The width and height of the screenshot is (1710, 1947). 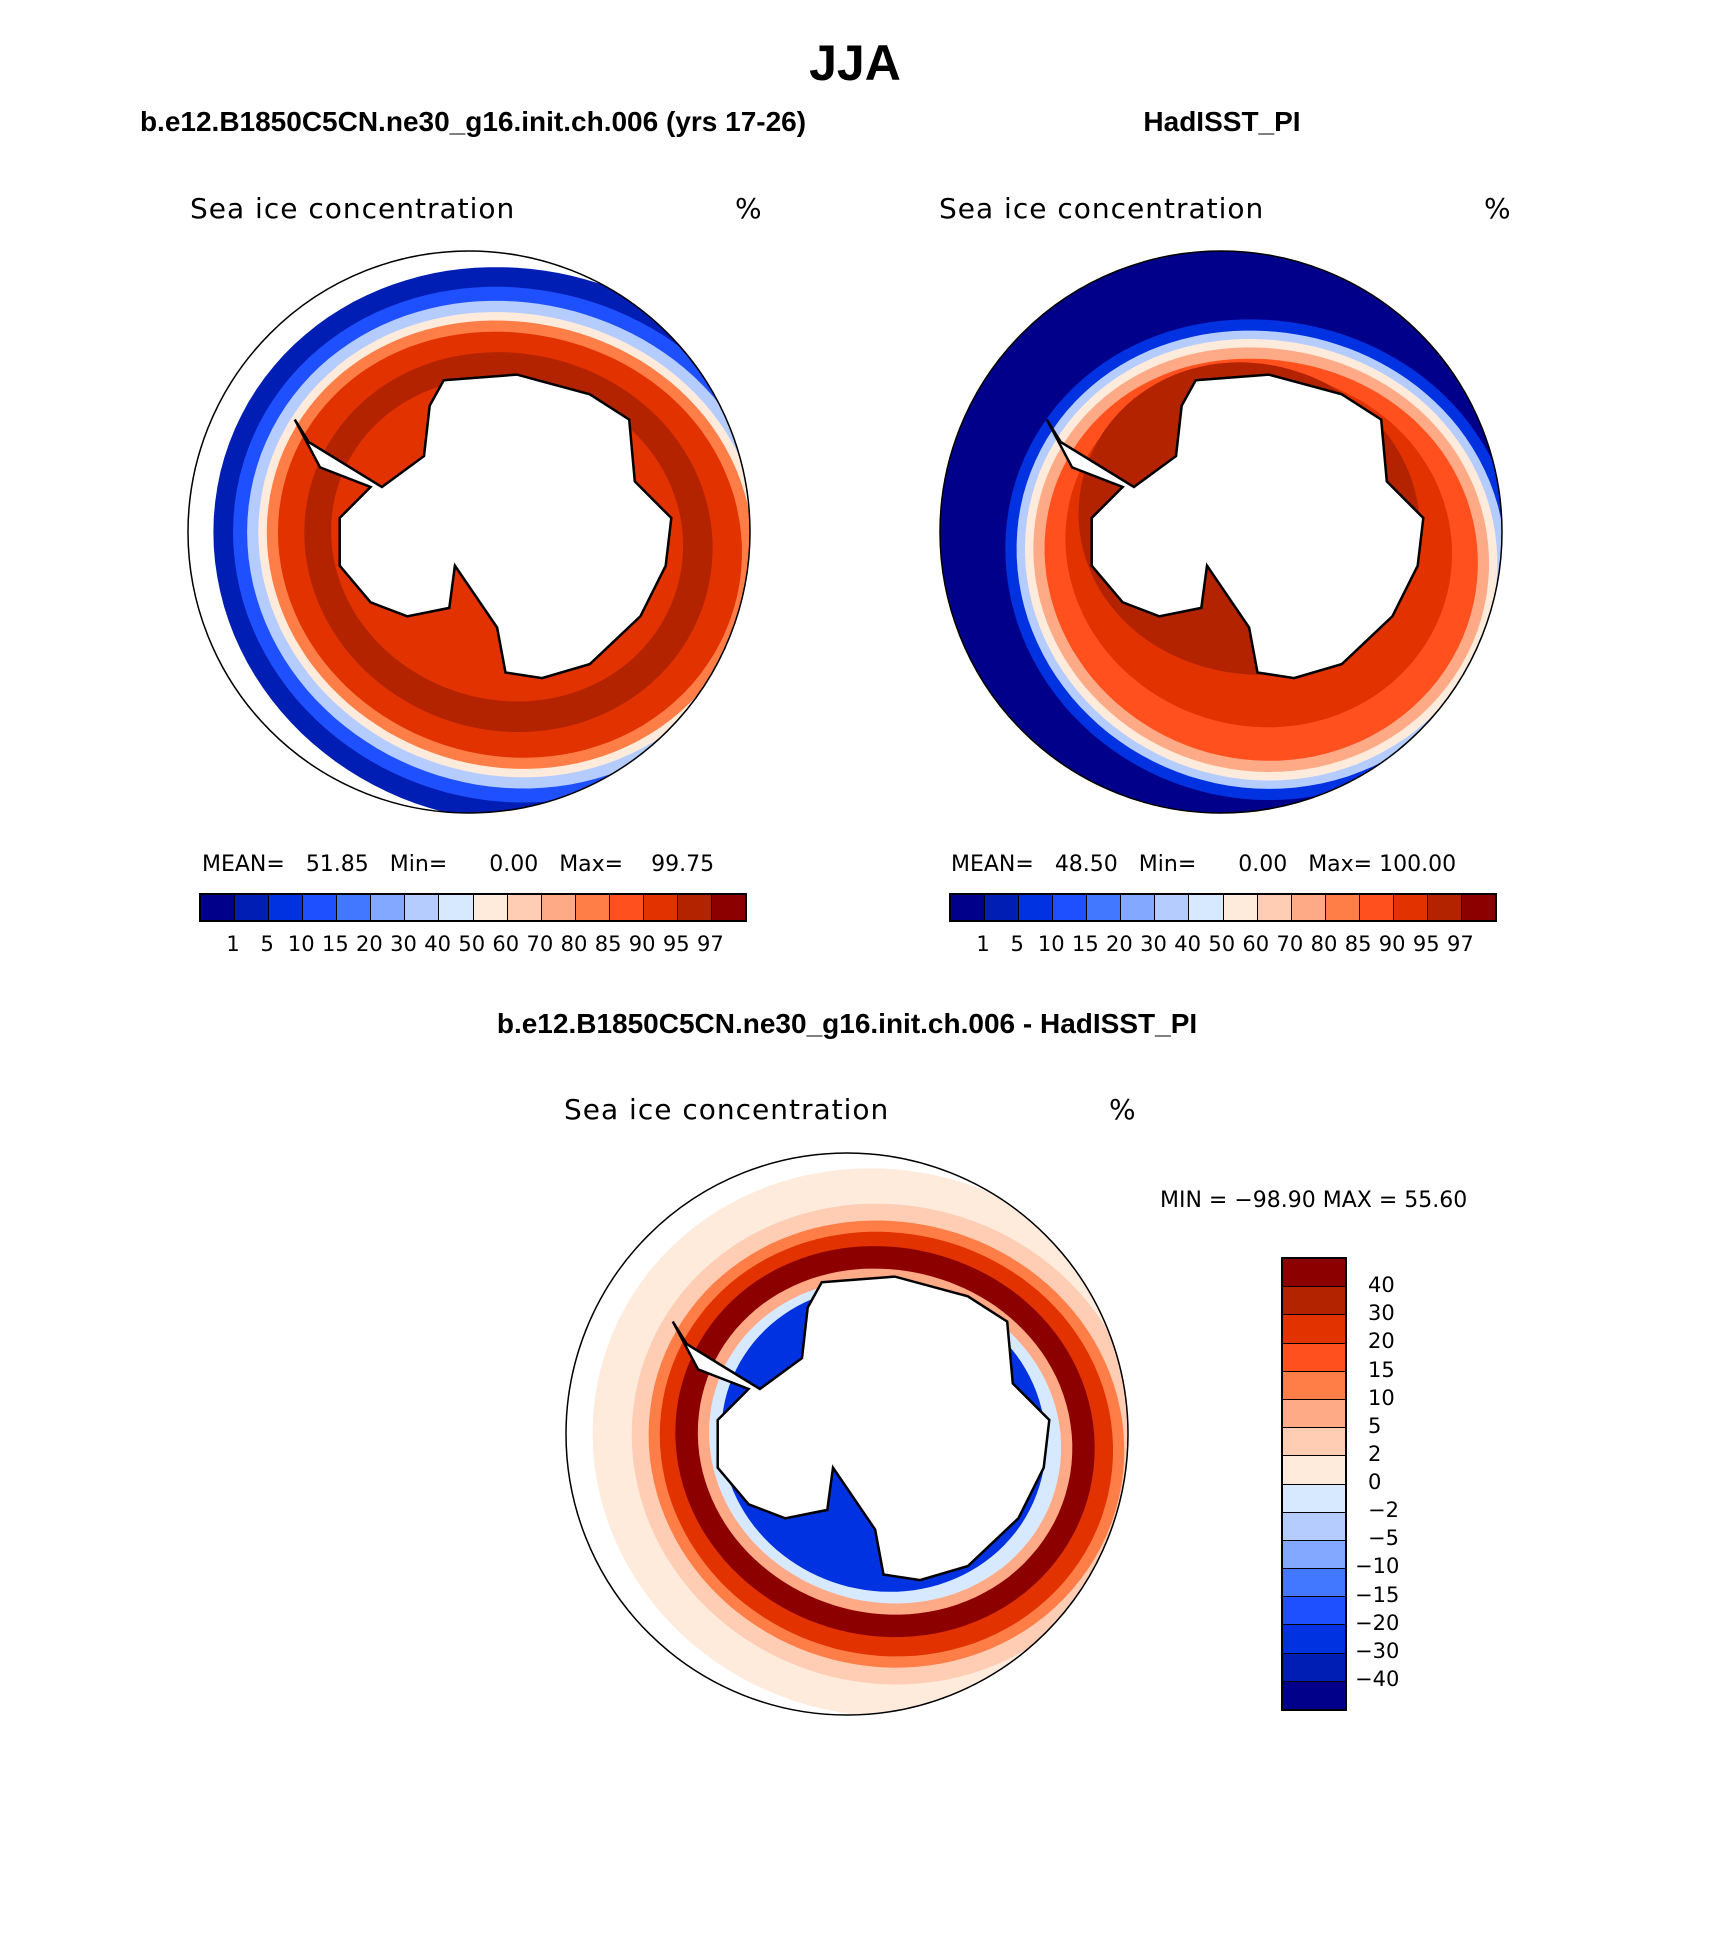 I want to click on colorbar-tick-label: 70, so click(x=1290, y=944).